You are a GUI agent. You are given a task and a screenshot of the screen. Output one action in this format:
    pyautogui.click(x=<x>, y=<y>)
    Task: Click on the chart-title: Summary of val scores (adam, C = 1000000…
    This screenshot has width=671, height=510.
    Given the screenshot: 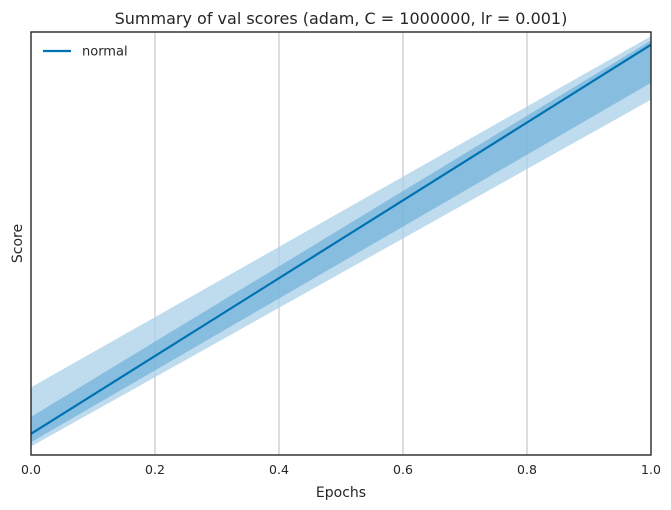 What is the action you would take?
    pyautogui.click(x=341, y=18)
    